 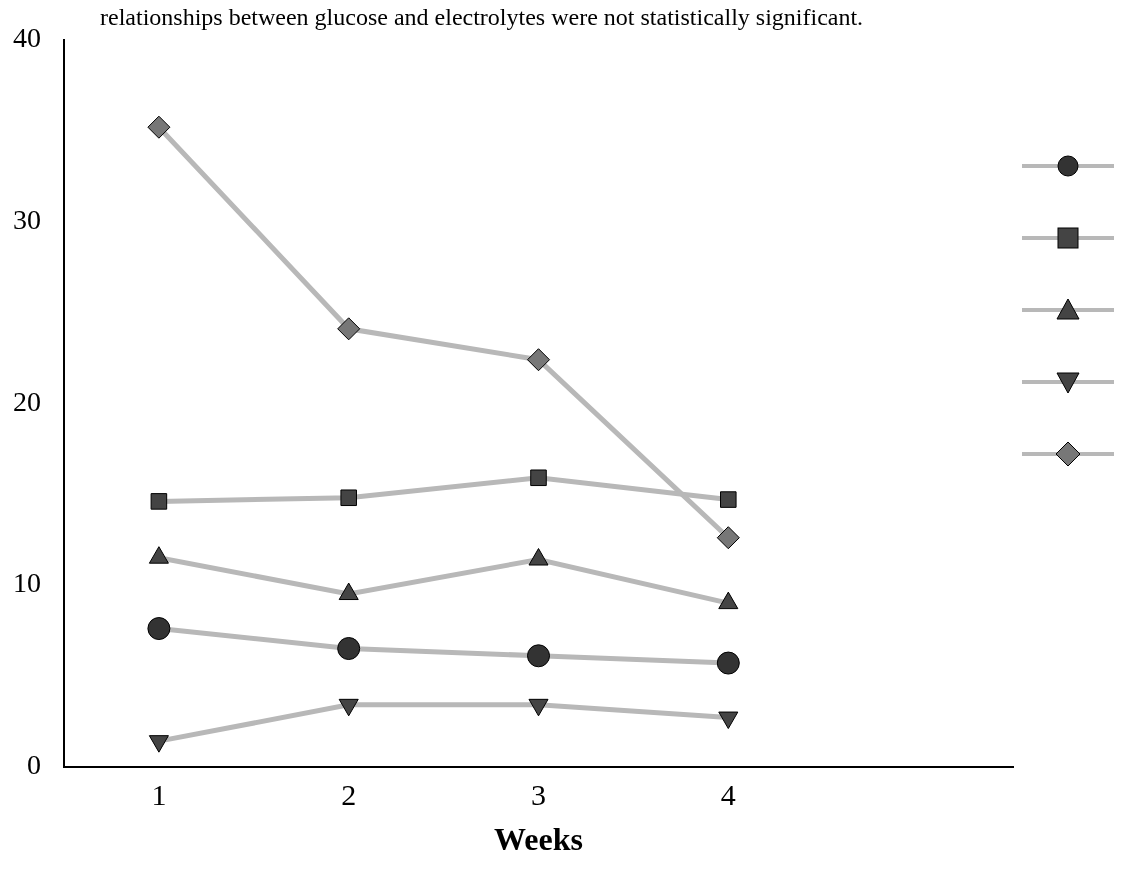 I want to click on y-tick-label: 40, so click(x=27, y=38).